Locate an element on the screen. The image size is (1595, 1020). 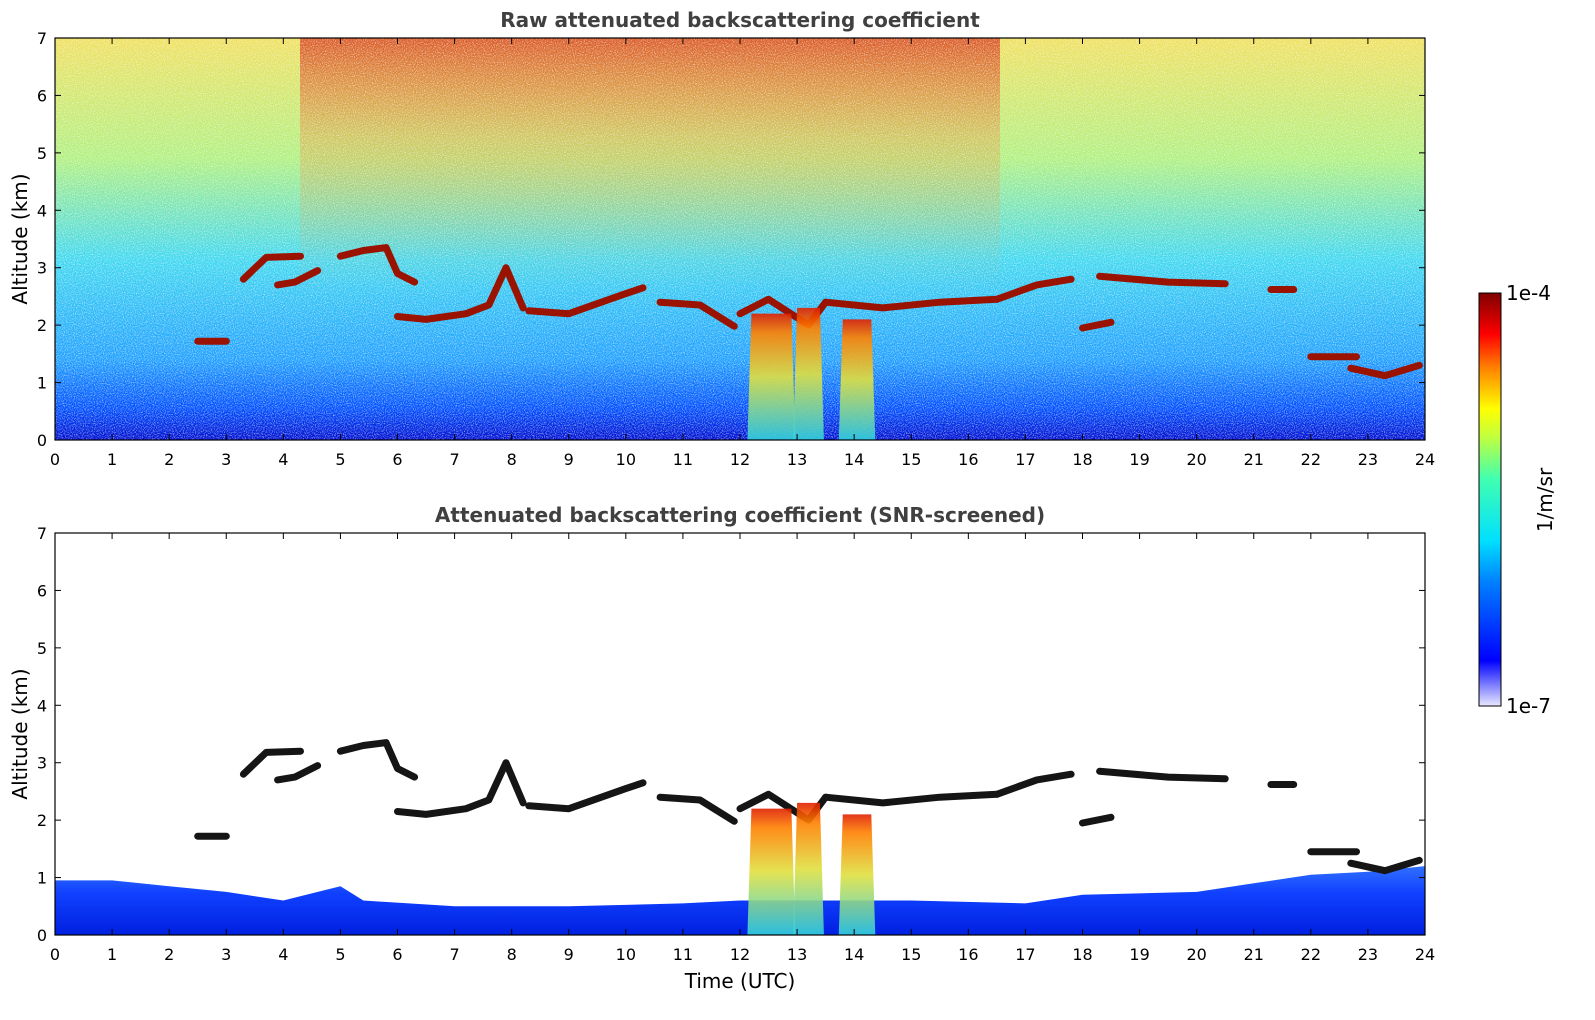
x-axis-label: Time (UTC) is located at coordinates (740, 981).